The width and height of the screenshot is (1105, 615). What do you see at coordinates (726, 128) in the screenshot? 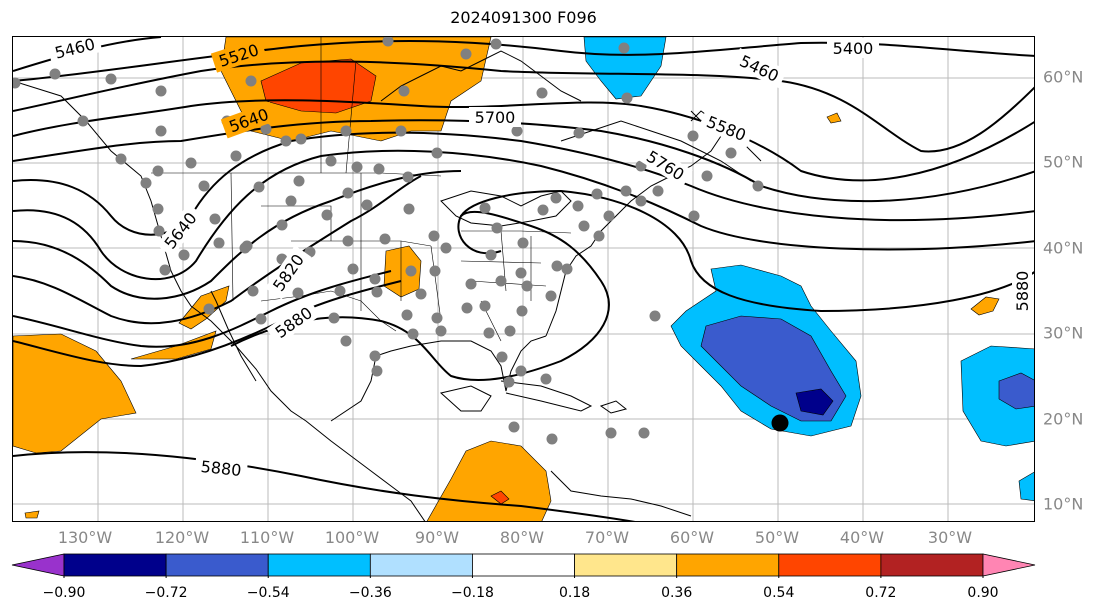
I see `contour-label: 5580` at bounding box center [726, 128].